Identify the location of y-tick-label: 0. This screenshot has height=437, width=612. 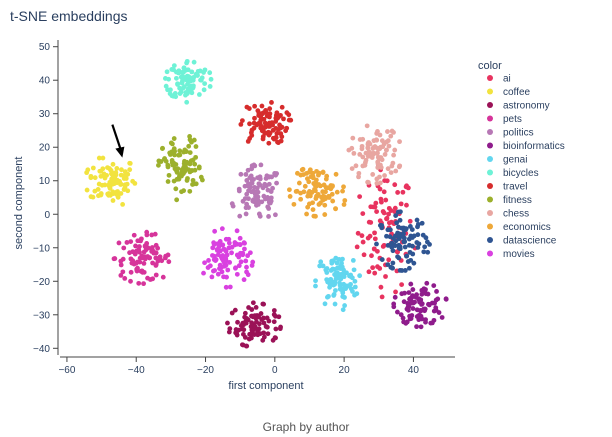
(47, 215).